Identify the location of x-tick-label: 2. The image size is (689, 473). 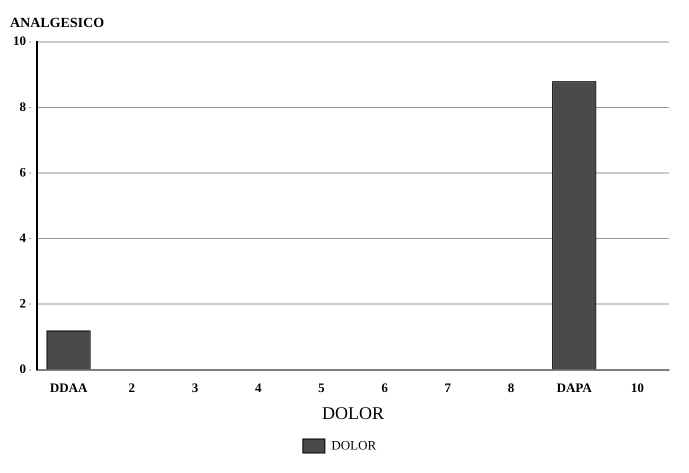
(132, 387).